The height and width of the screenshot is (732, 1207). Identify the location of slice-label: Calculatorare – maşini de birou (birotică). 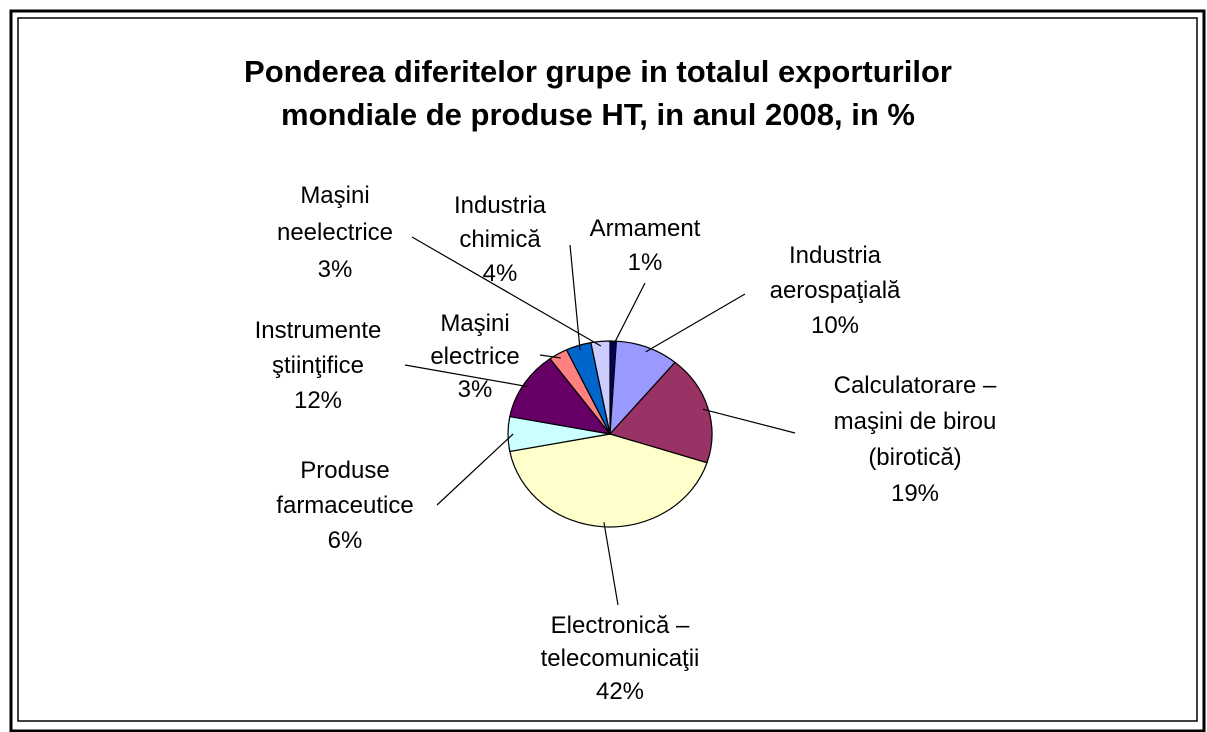
(915, 421).